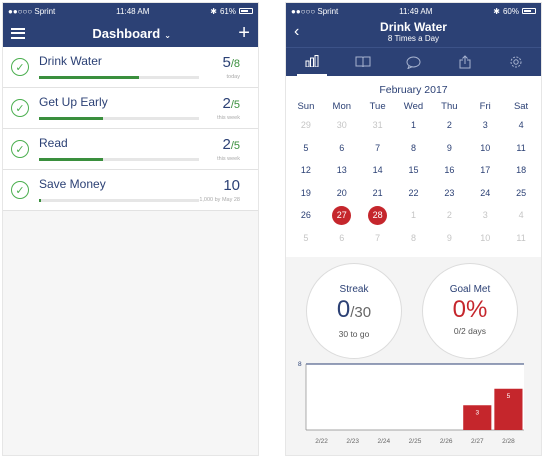 The image size is (545, 460). Describe the element at coordinates (72, 184) in the screenshot. I see `habit-name: Save Money` at that location.